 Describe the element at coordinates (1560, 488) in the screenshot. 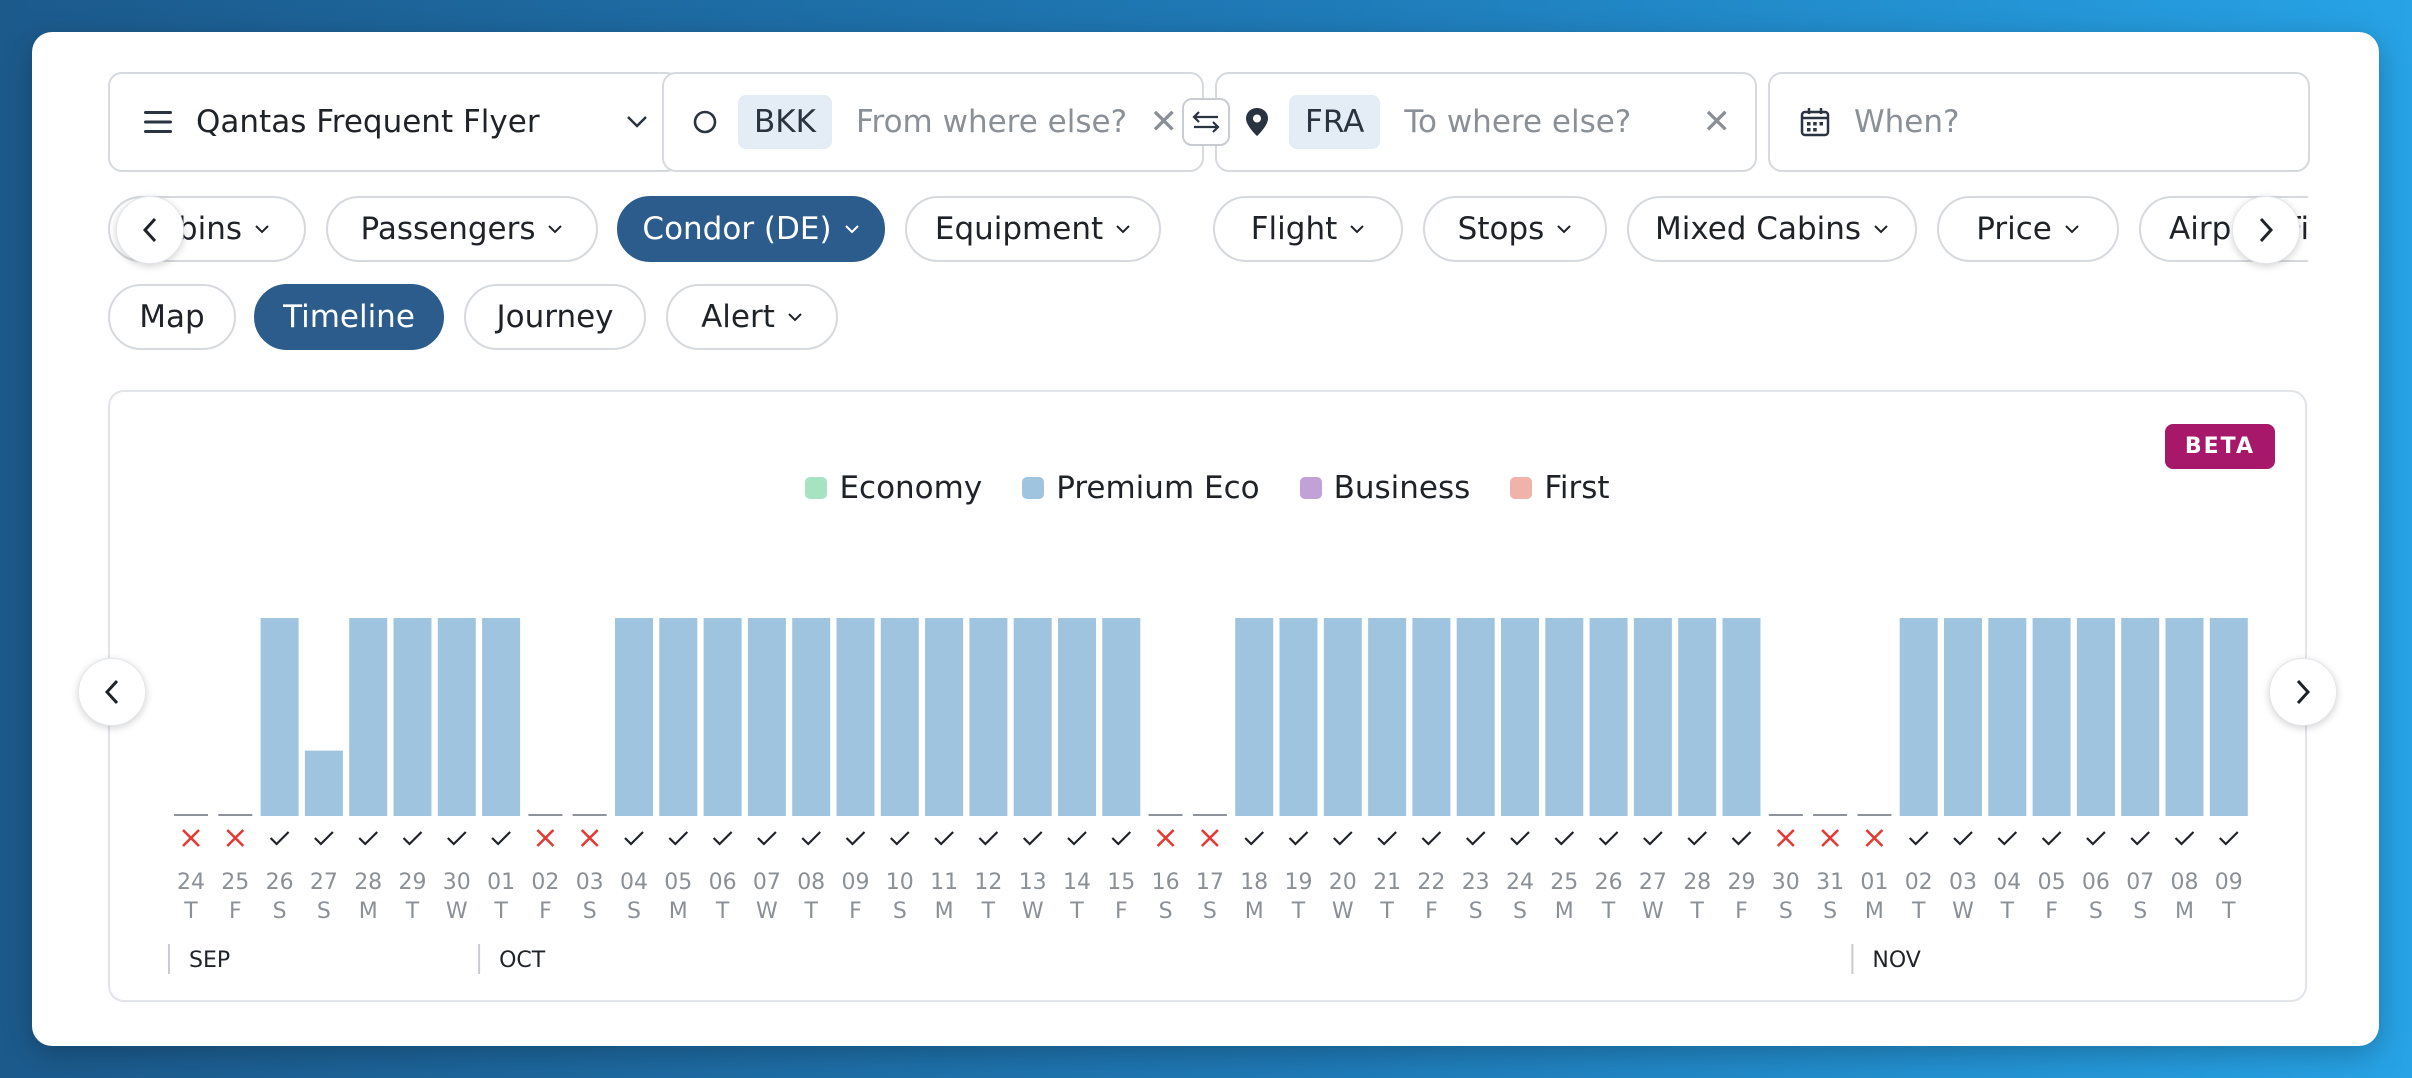

I see `legend-item-first: First` at that location.